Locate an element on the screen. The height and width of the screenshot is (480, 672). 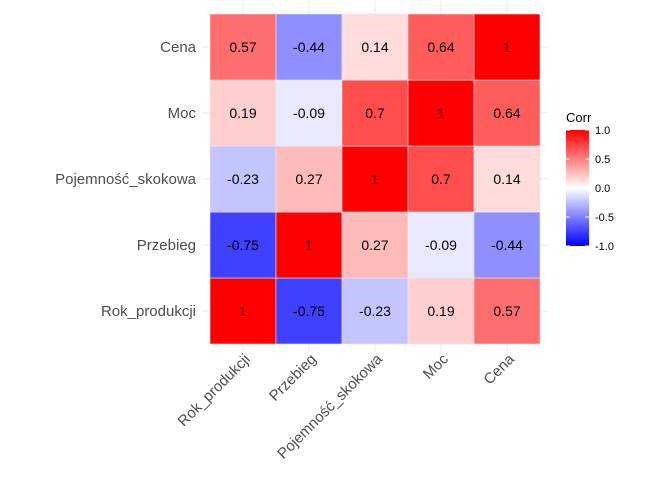
heatmap-cell-cena-rok-produkcji is located at coordinates (243, 47).